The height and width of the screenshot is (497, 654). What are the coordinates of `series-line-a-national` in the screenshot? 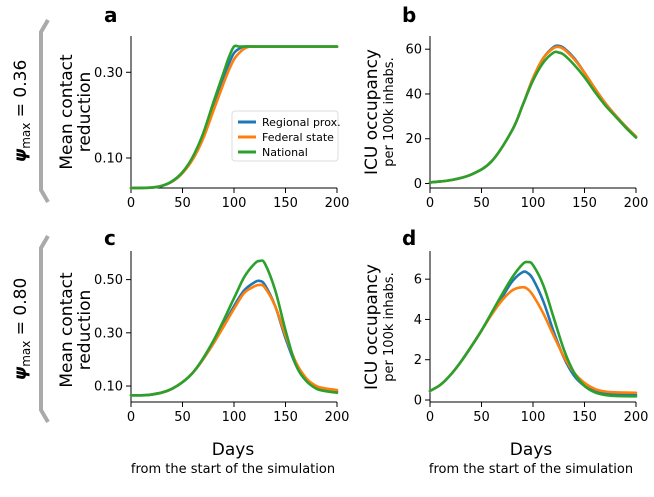 It's located at (234, 117).